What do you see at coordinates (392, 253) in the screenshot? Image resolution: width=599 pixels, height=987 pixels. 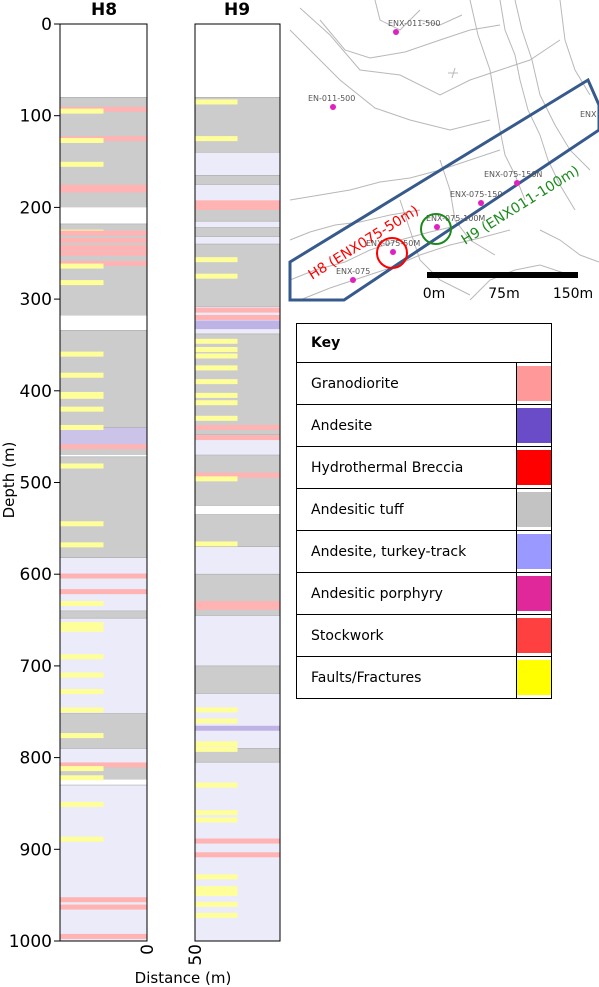 I see `h8-location-marker` at bounding box center [392, 253].